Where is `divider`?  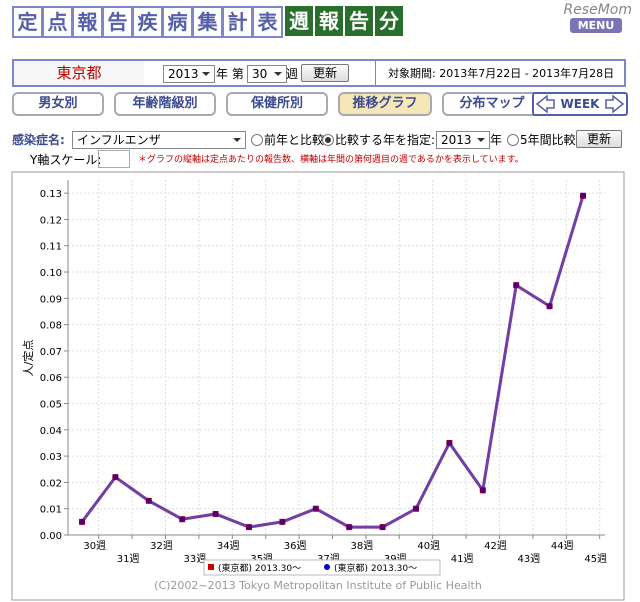 divider is located at coordinates (375, 73).